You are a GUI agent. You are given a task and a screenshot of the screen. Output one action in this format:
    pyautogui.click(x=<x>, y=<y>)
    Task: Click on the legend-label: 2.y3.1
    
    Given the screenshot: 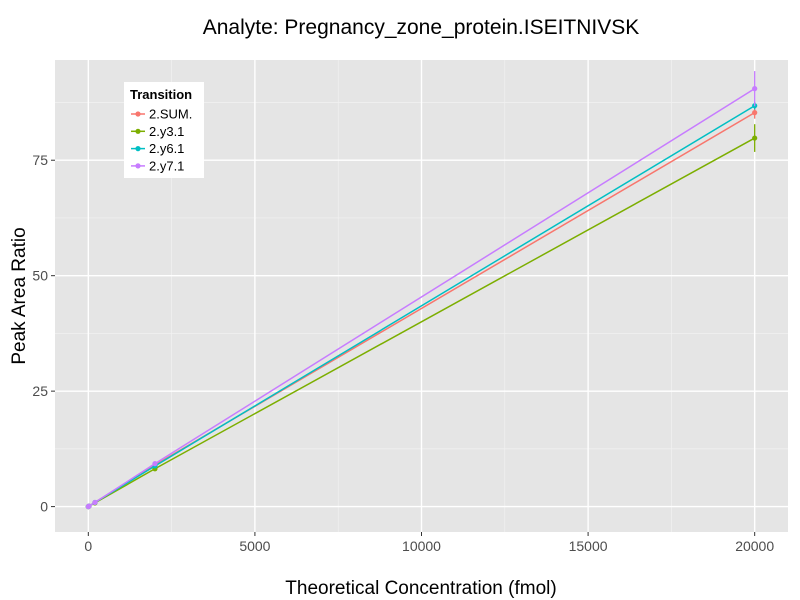 What is the action you would take?
    pyautogui.click(x=166, y=131)
    